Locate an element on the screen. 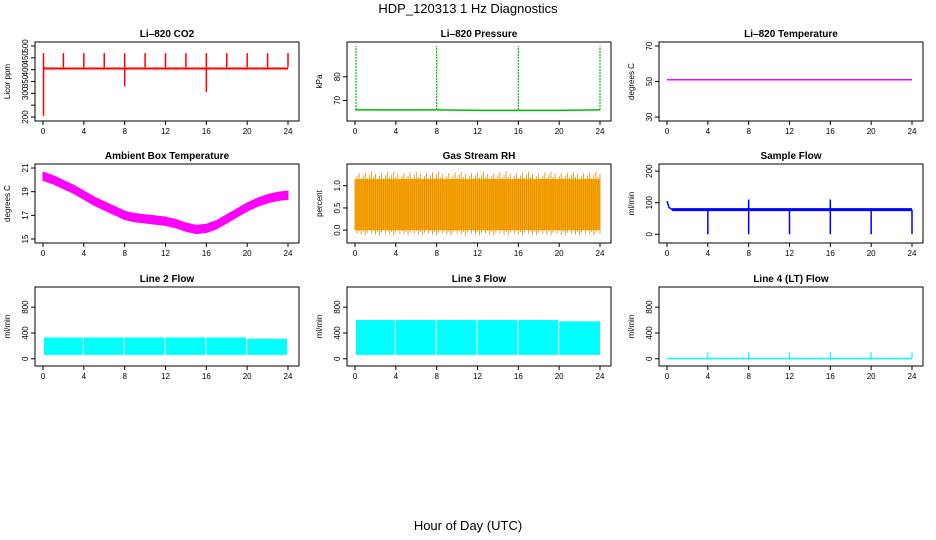 The width and height of the screenshot is (936, 540). y-tick-label: 100 is located at coordinates (649, 202).